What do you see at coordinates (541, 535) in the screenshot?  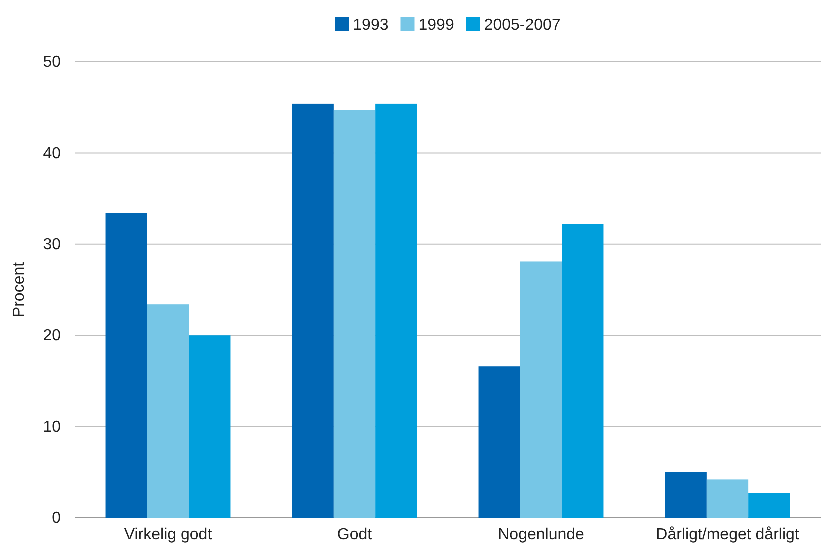 I see `x-tick-label: Nogenlunde` at bounding box center [541, 535].